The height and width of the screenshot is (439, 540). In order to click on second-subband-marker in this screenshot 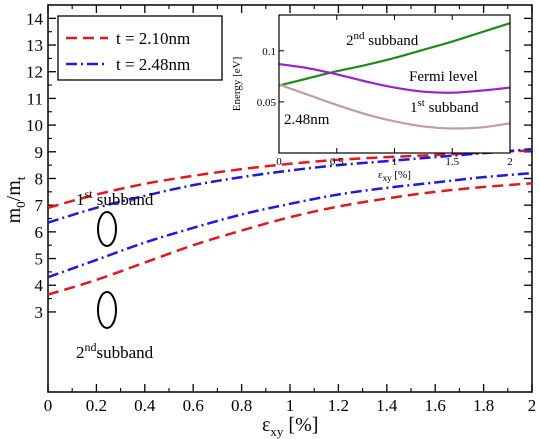, I will do `click(107, 310)`.